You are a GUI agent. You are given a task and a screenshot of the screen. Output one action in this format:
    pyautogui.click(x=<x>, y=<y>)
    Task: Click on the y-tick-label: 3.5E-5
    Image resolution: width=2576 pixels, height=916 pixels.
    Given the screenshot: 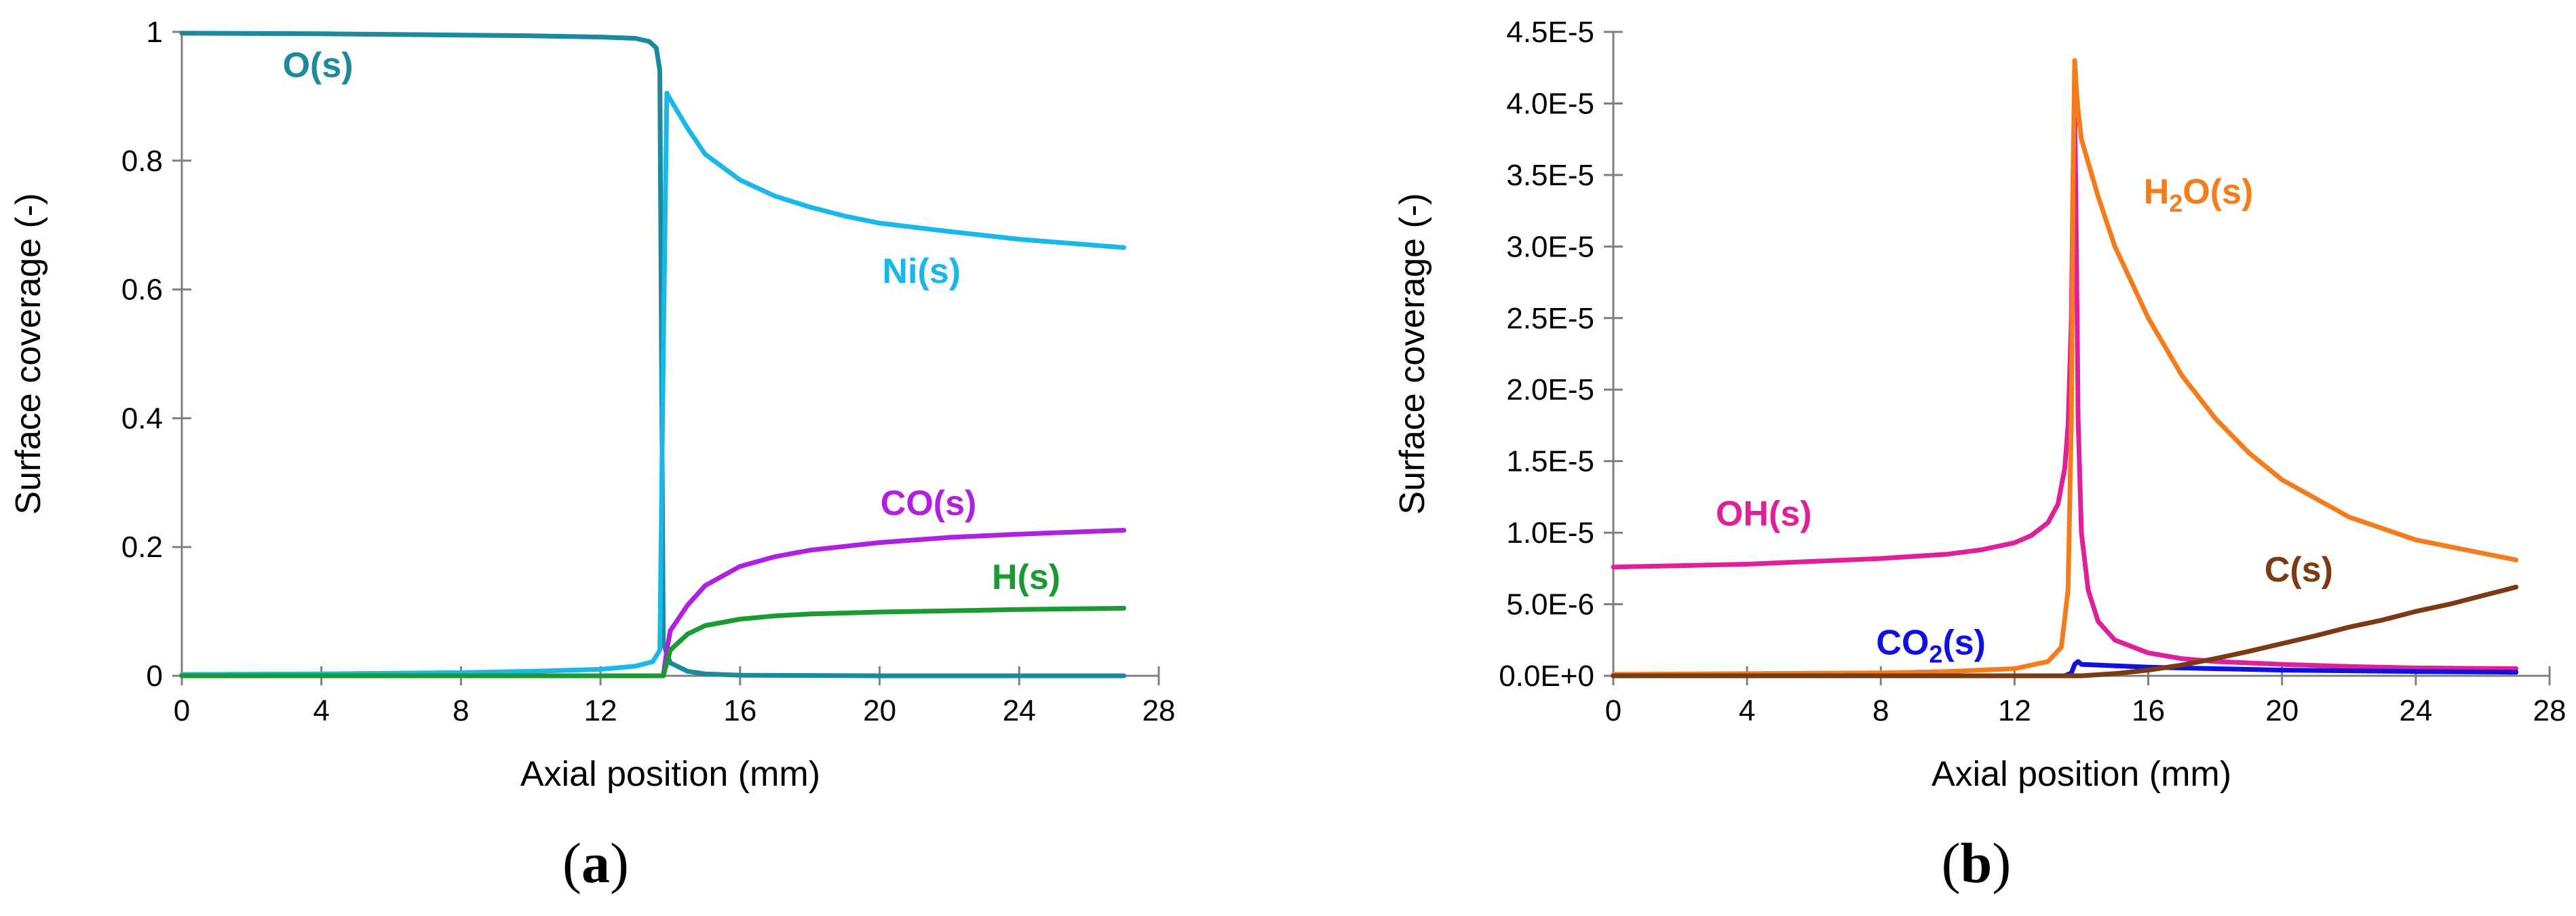 What is the action you would take?
    pyautogui.click(x=1550, y=175)
    